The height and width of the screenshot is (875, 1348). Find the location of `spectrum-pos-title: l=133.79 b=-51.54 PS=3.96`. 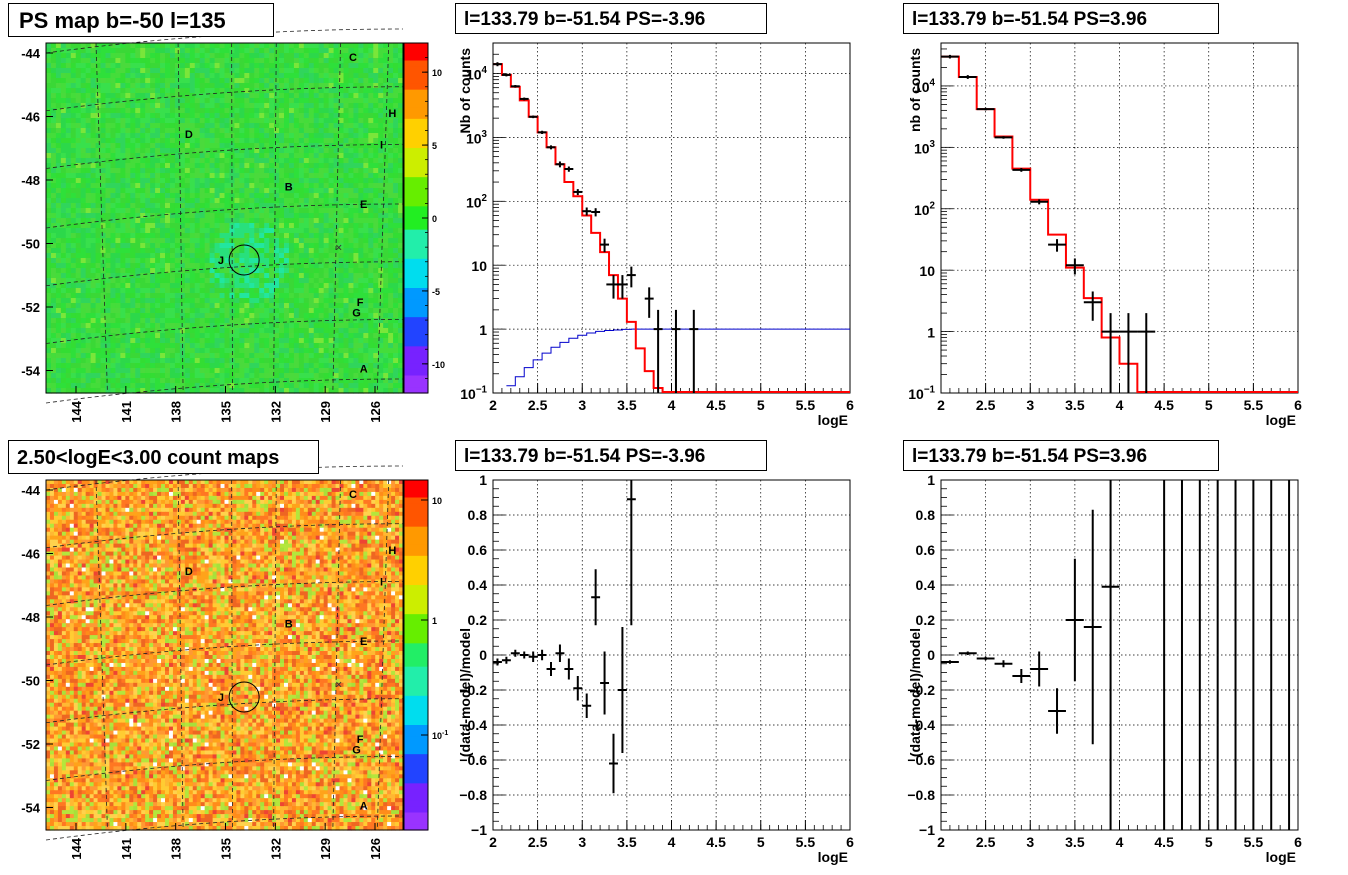

spectrum-pos-title: l=133.79 b=-51.54 PS=3.96 is located at coordinates (1061, 18).